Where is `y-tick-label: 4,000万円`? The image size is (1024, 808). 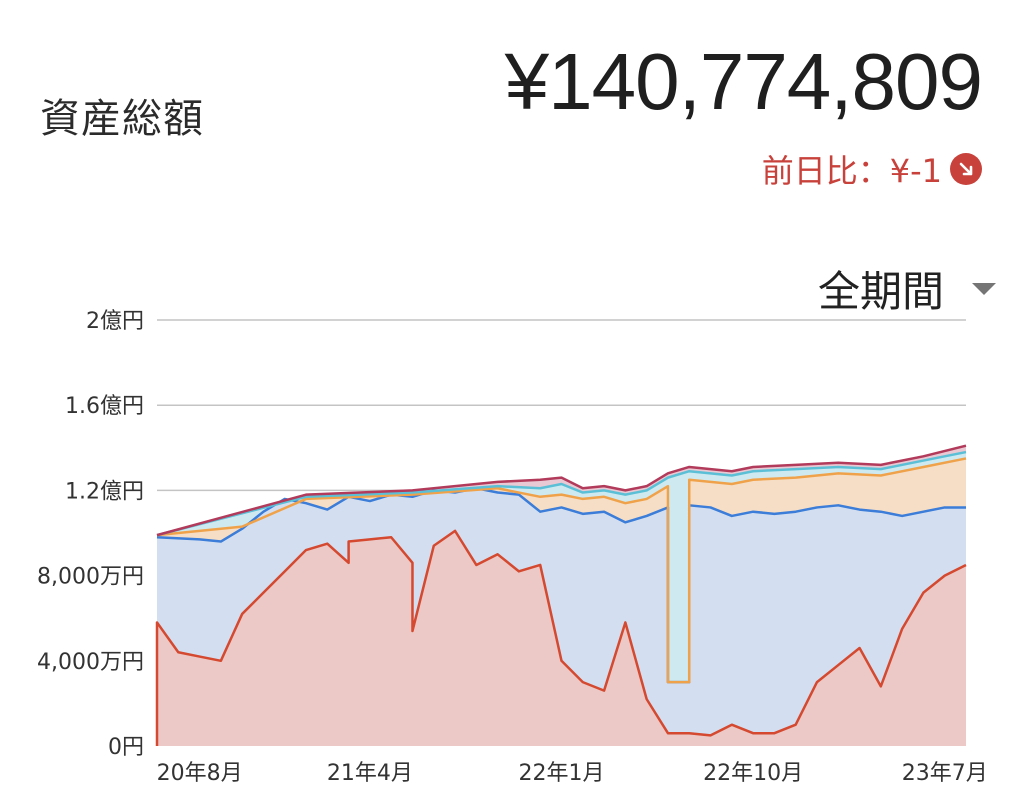
y-tick-label: 4,000万円 is located at coordinates (90, 662).